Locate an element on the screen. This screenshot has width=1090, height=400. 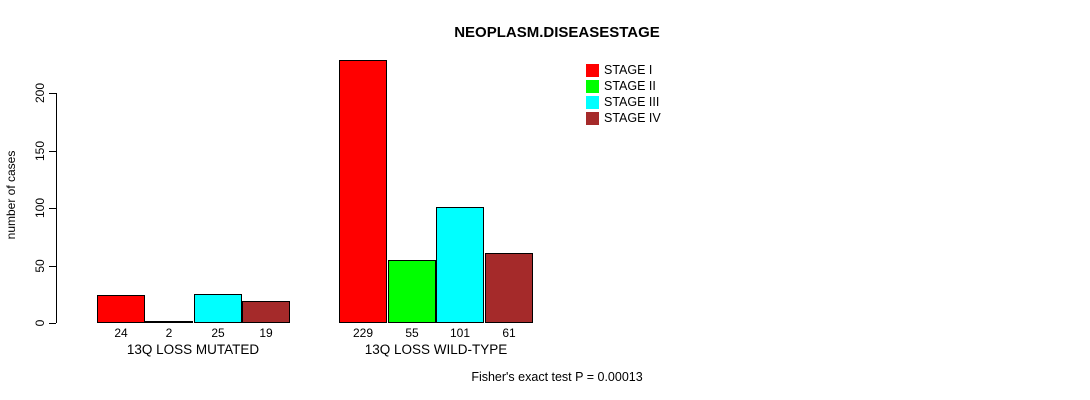
legend: STAGE I STAGE II STAGE III STAGE IV is located at coordinates (623, 94).